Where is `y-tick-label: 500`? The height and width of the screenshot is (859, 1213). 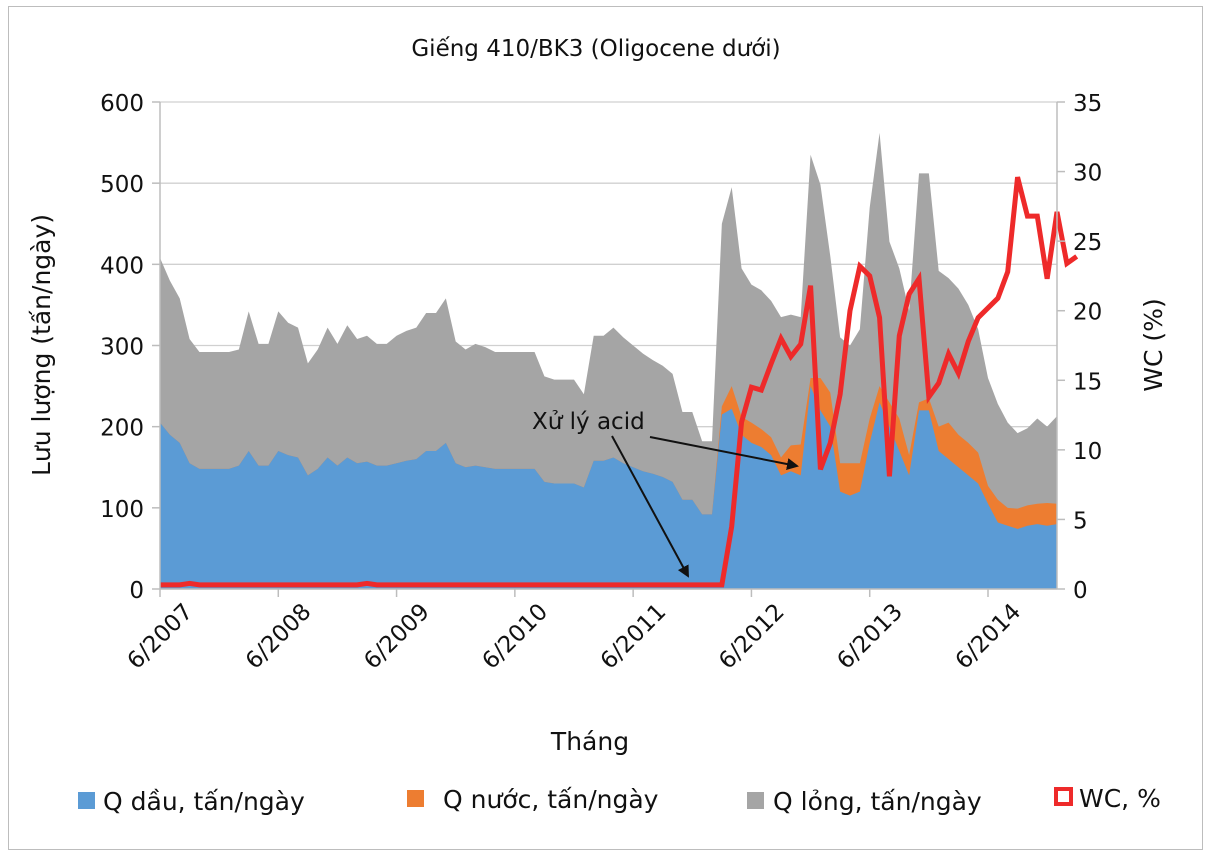 y-tick-label: 500 is located at coordinates (122, 185).